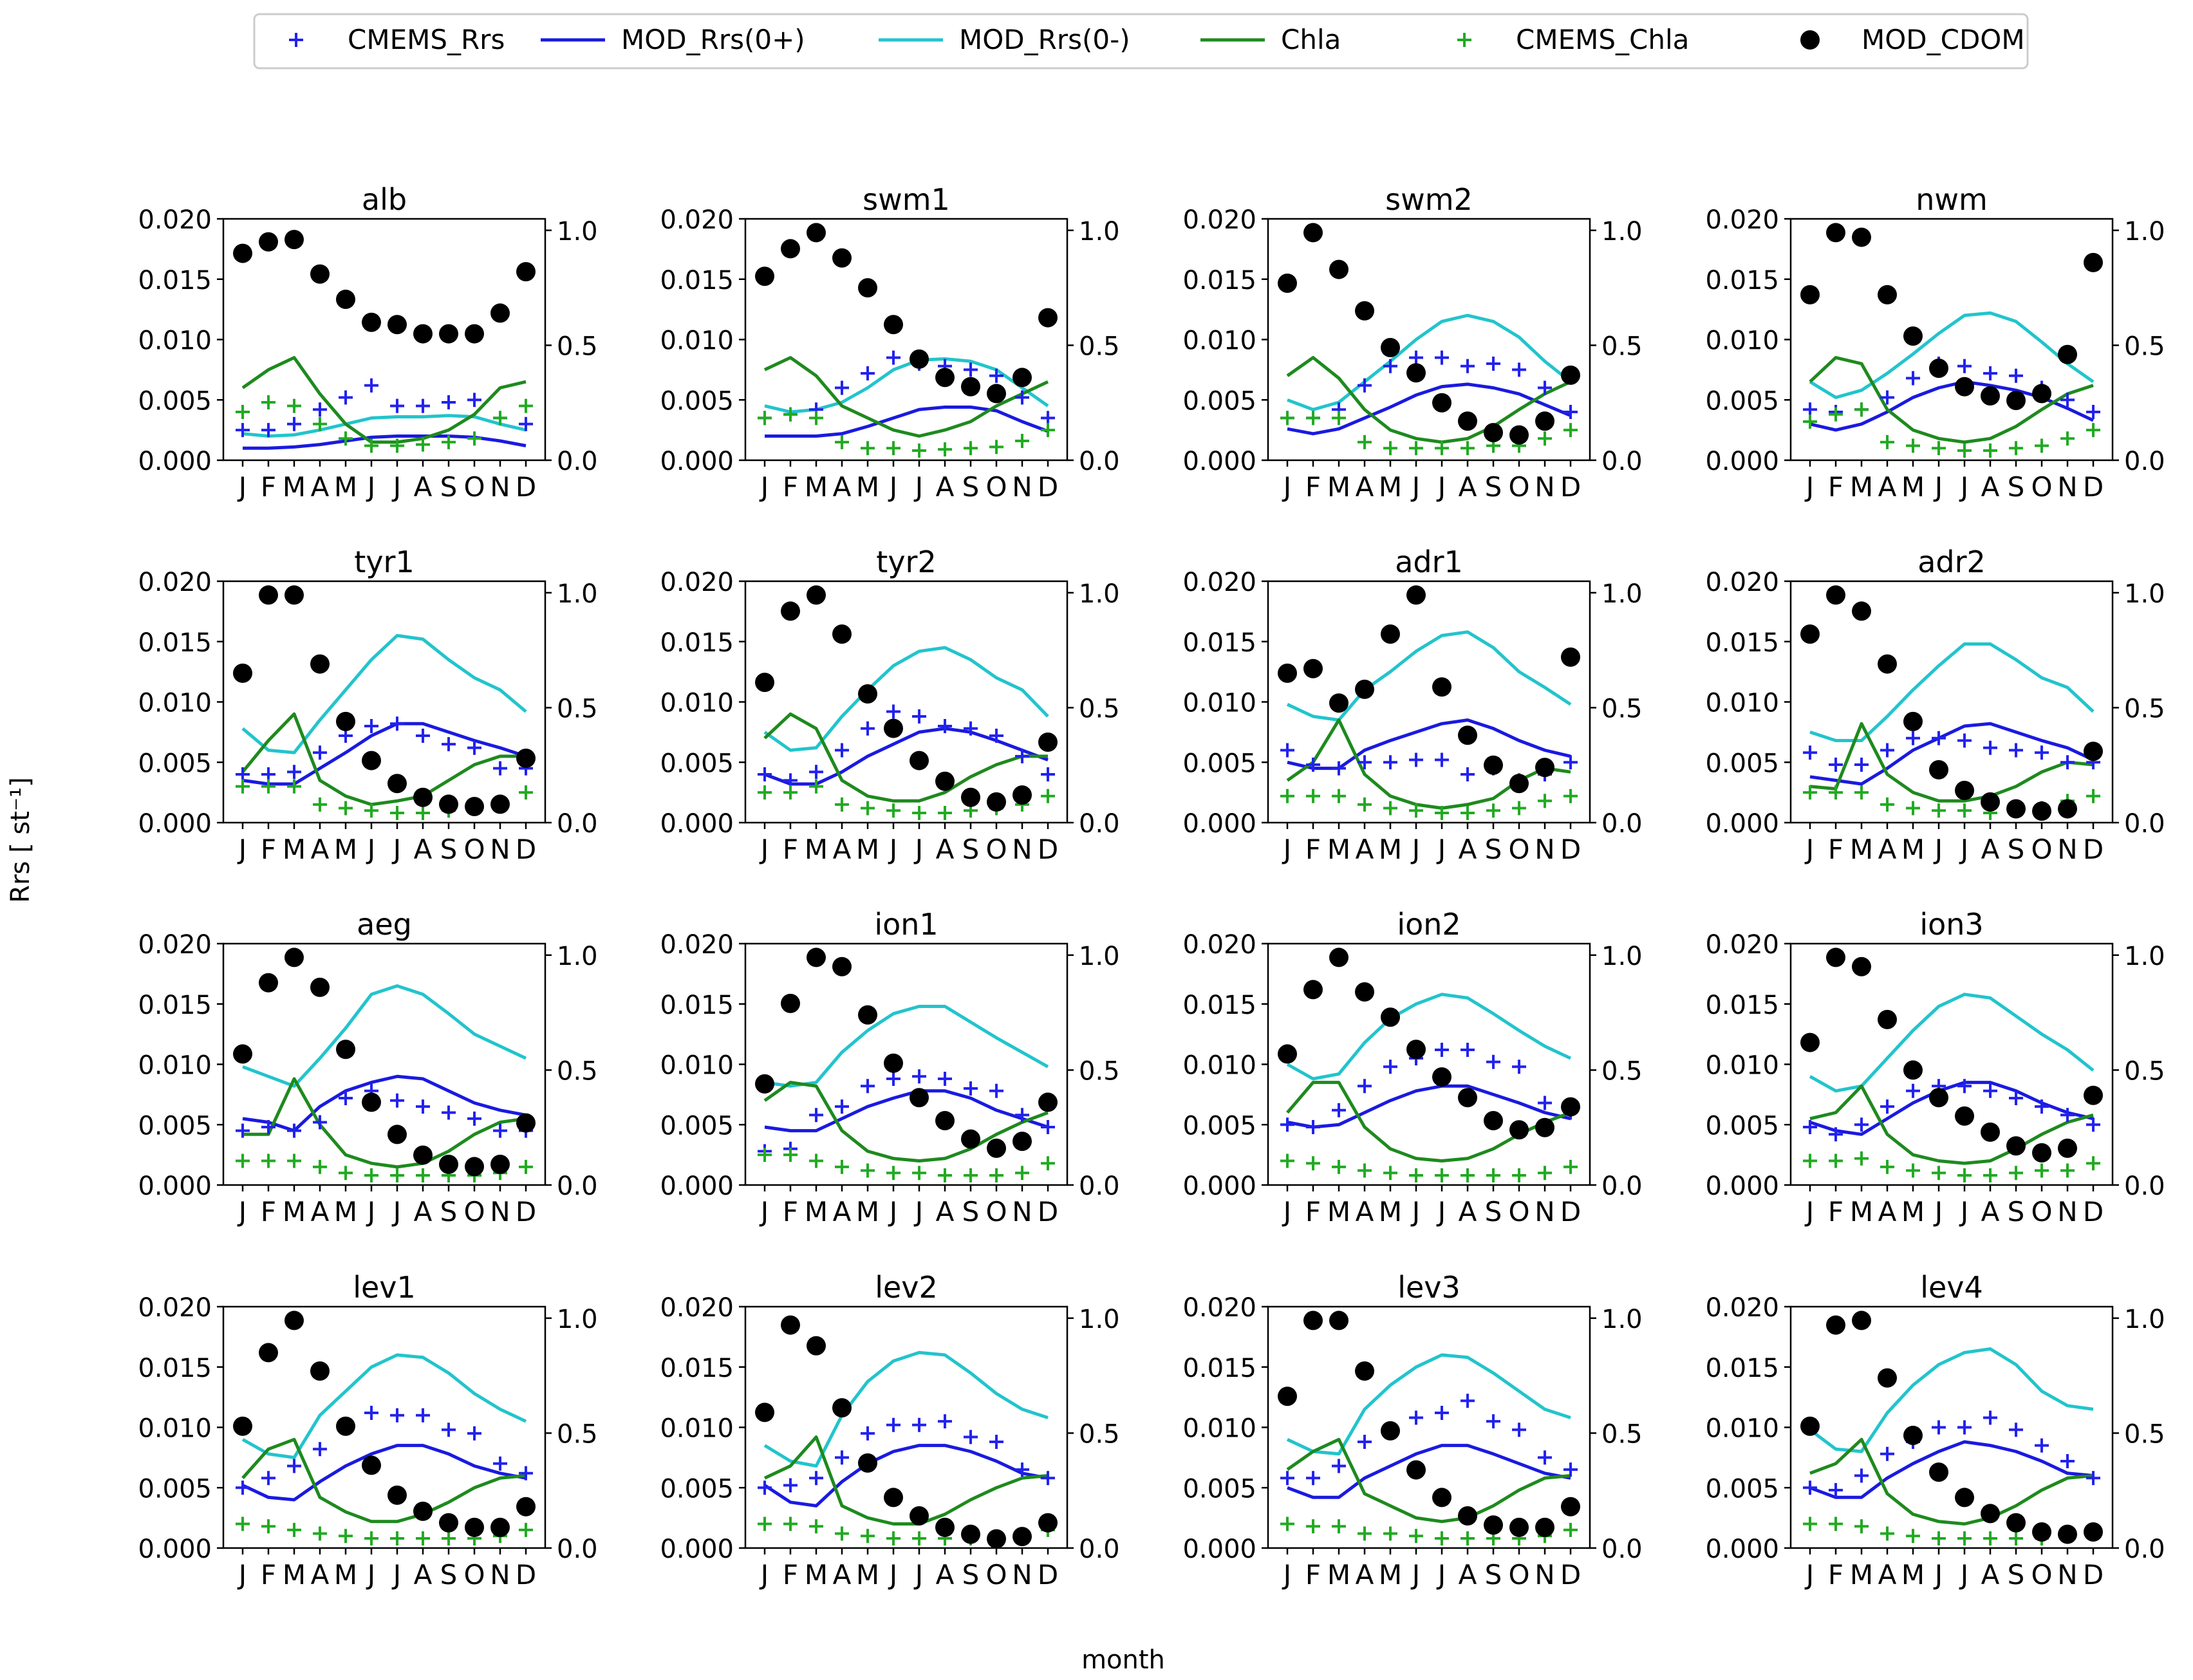 This screenshot has width=2193, height=1680. I want to click on x-tick-label: S, so click(2016, 487).